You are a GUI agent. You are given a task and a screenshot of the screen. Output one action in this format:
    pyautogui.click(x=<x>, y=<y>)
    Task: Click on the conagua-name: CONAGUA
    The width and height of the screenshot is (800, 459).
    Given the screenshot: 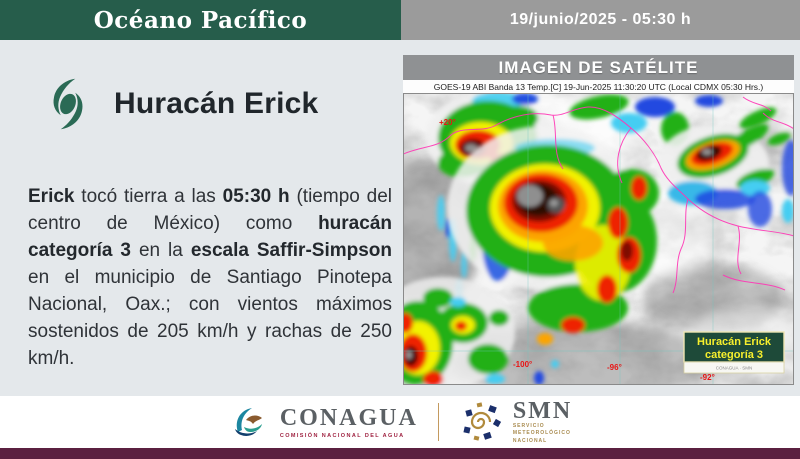 What is the action you would take?
    pyautogui.click(x=348, y=417)
    